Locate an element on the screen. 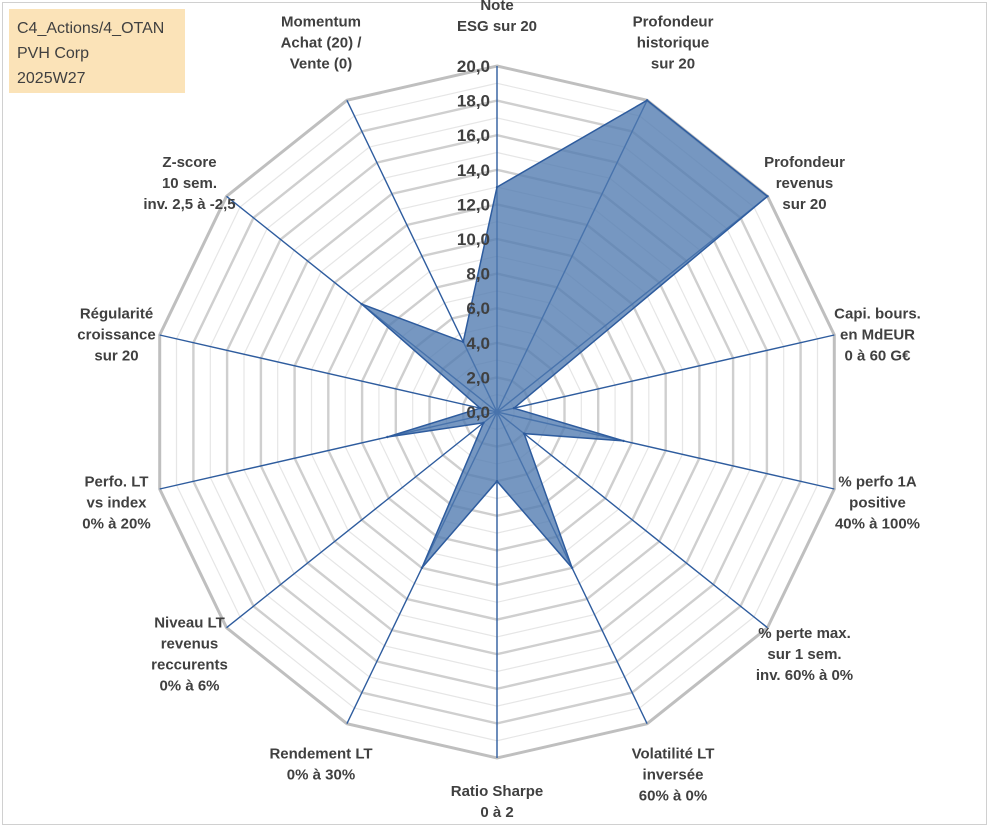  axis-label-line: ESG sur 20 is located at coordinates (497, 26).